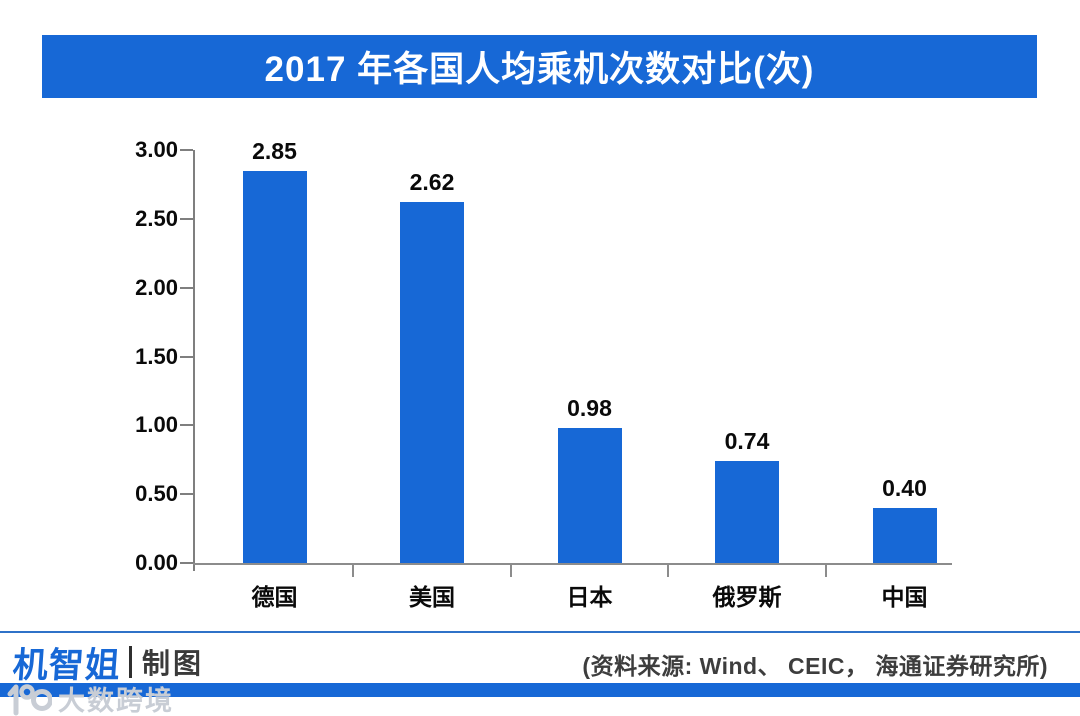  I want to click on logo-suffix-text: 制图, so click(173, 663).